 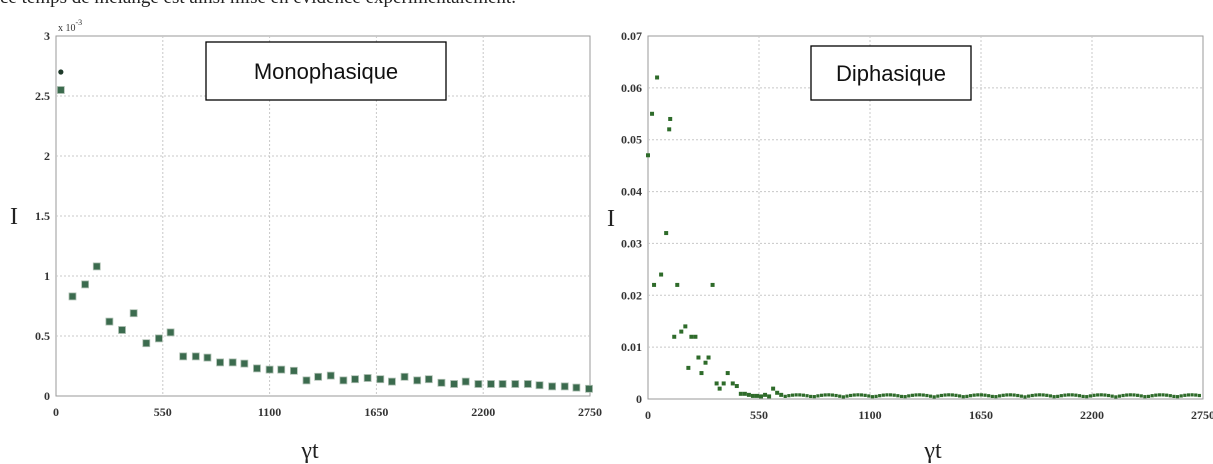 What do you see at coordinates (631, 243) in the screenshot?
I see `y-tick-label: 0.03` at bounding box center [631, 243].